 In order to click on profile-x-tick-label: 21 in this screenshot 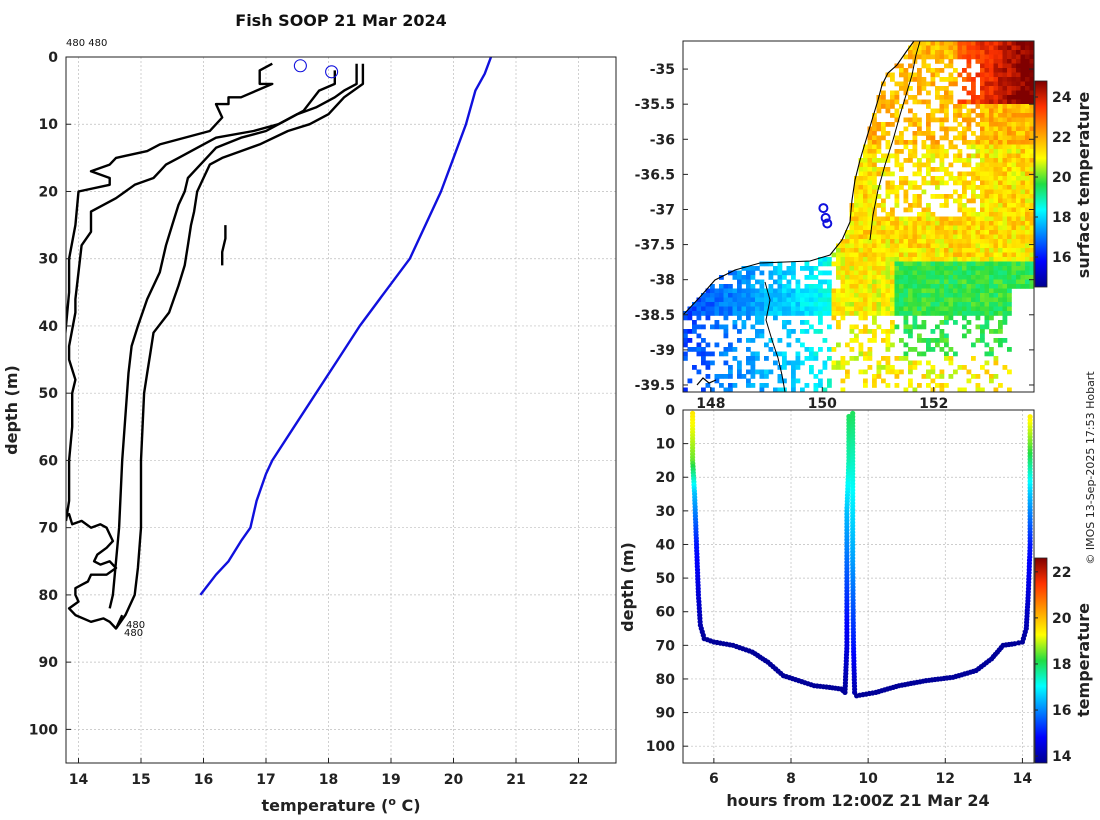, I will do `click(515, 780)`.